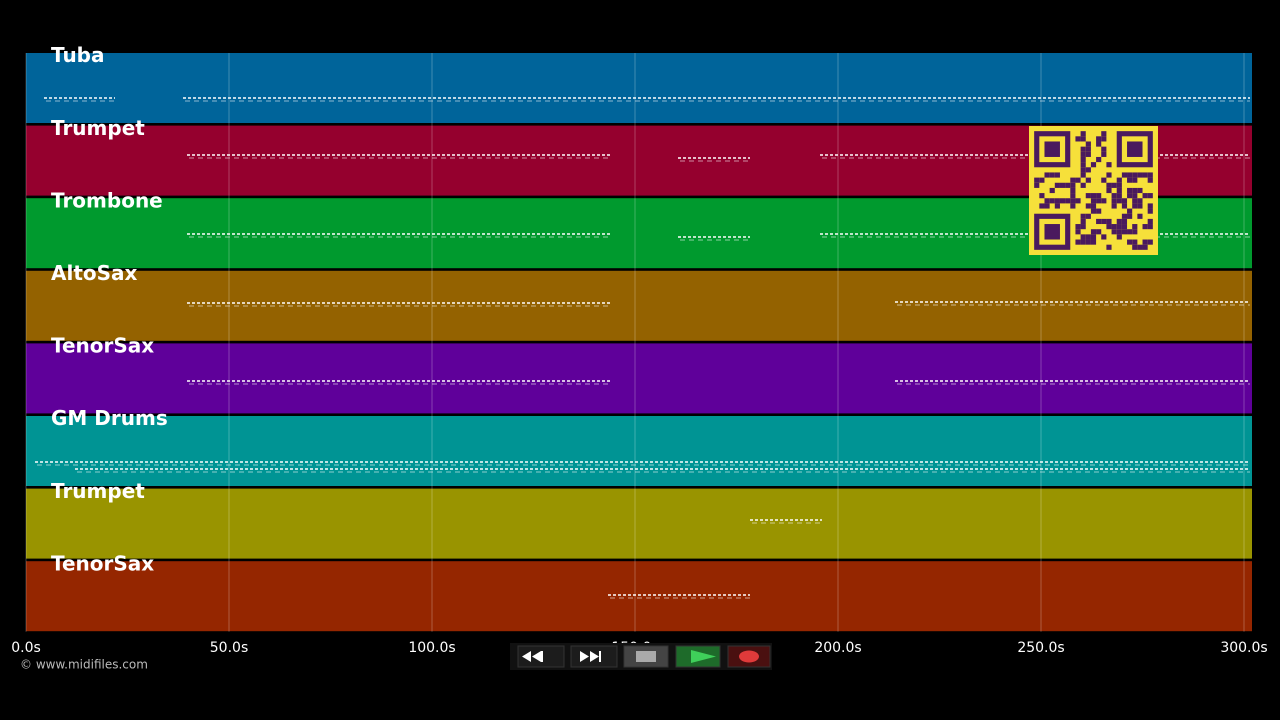 This screenshot has height=720, width=1280. I want to click on rewind-button, so click(541, 656).